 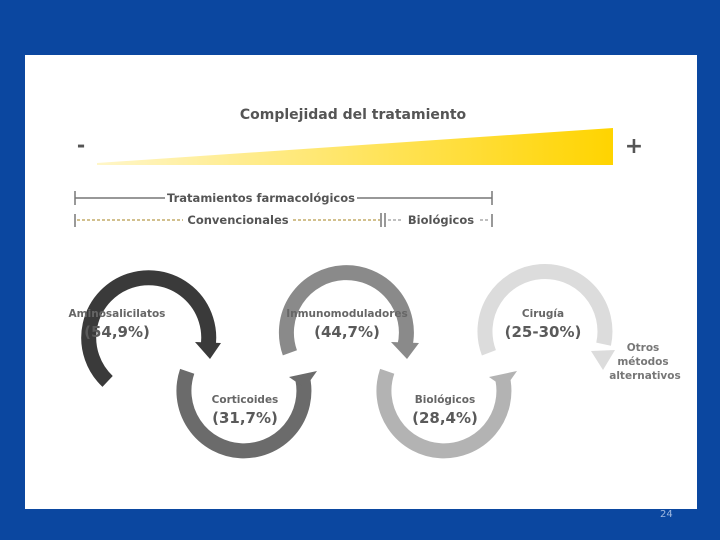 I want to click on bracket-convencionales: Convencionales, so click(x=230, y=220).